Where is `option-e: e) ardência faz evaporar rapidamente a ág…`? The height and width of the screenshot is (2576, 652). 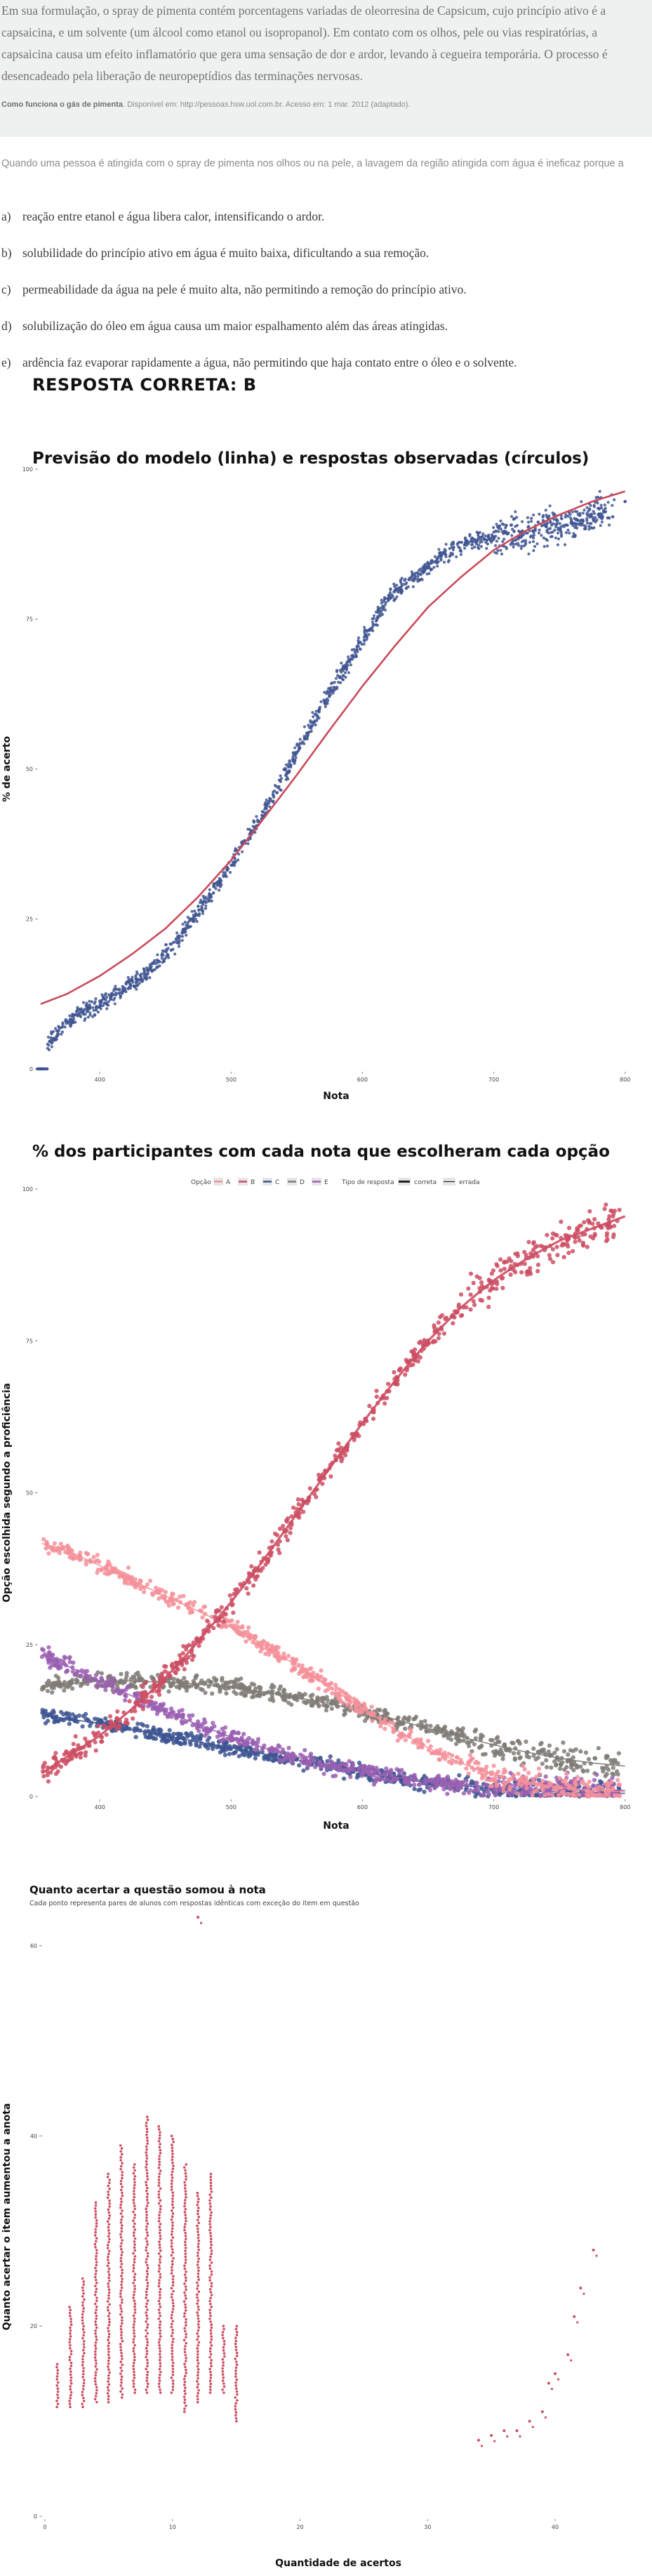 option-e: e) ardência faz evaporar rapidamente a ág… is located at coordinates (259, 362).